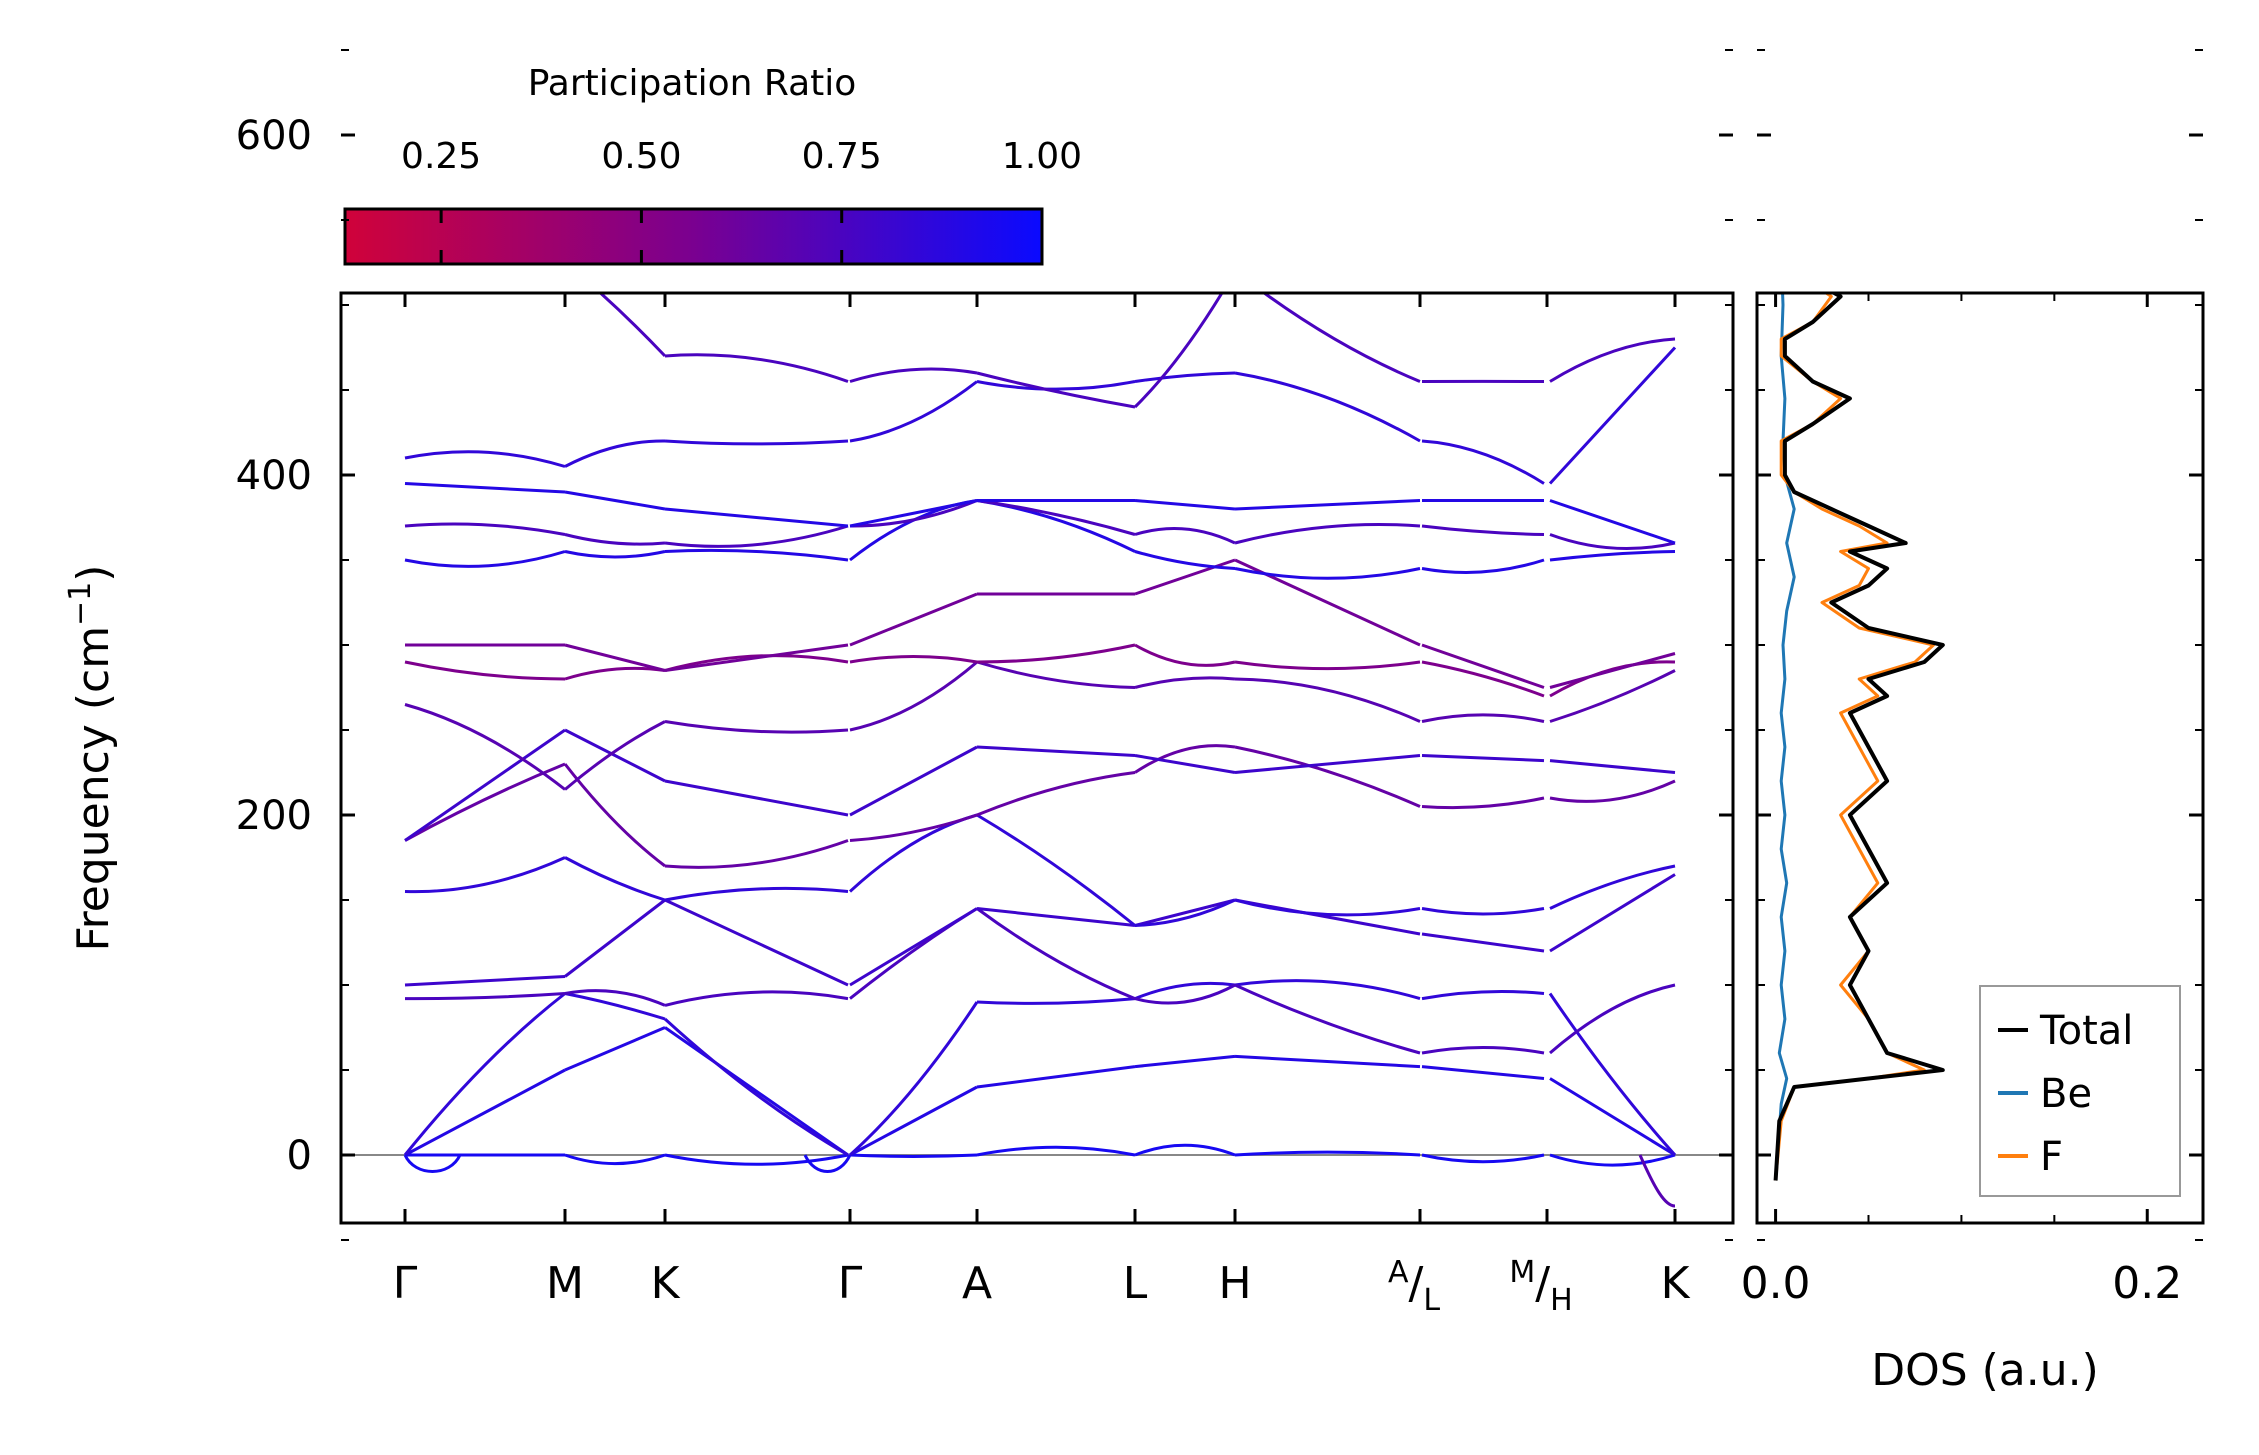 This screenshot has height=1455, width=2259. I want to click on legend-label-total: Total, so click(2086, 1031).